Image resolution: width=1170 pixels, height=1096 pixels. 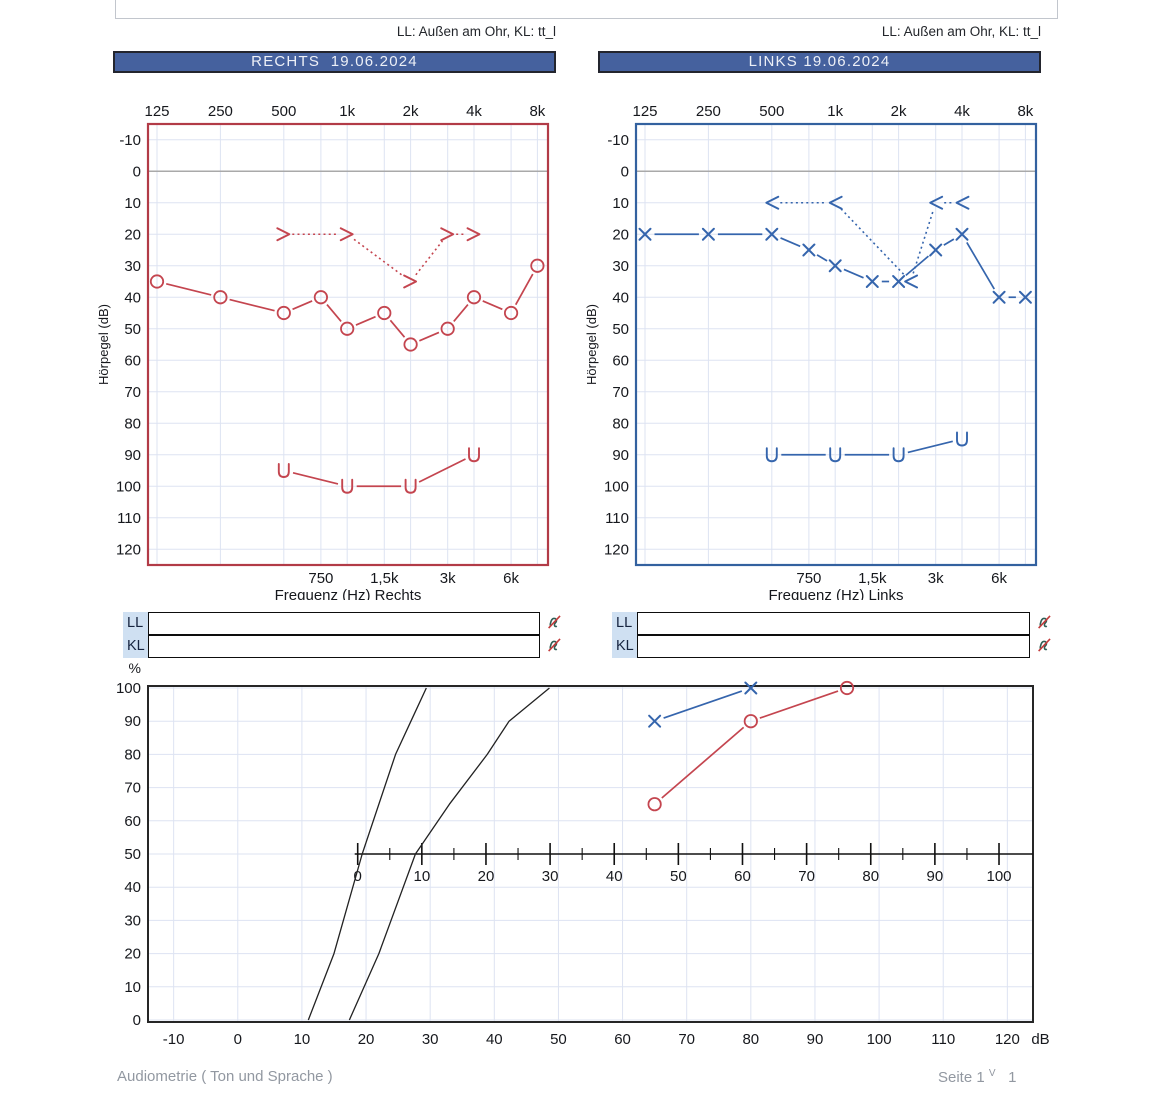 I want to click on footer-page-label: Seite 1, so click(x=961, y=1077).